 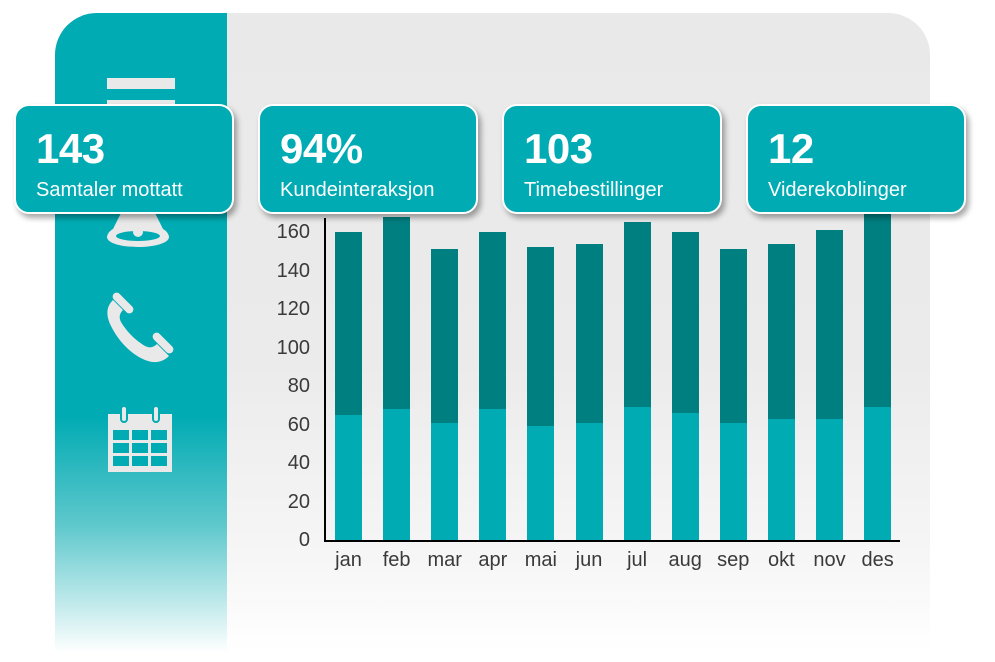 I want to click on menu-bar, so click(x=141, y=83).